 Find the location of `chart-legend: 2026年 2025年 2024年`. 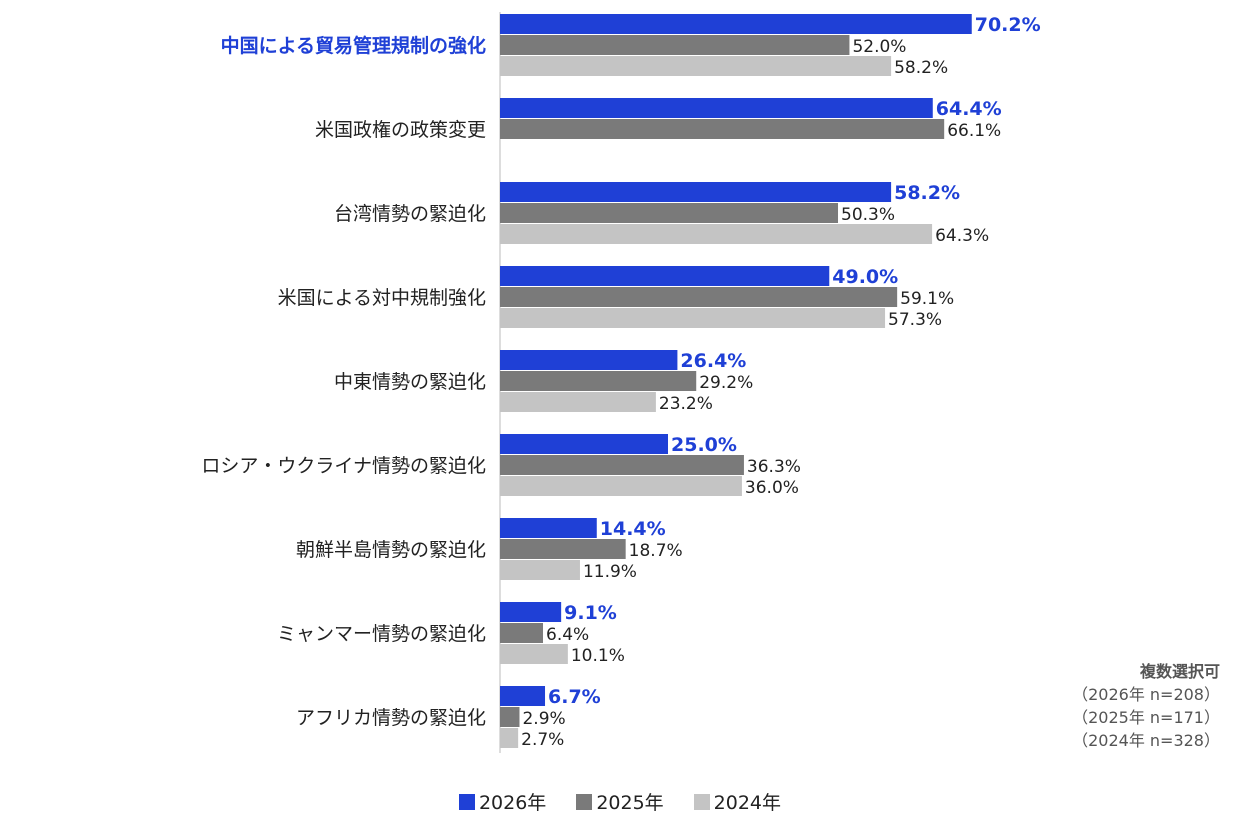

chart-legend: 2026年 2025年 2024年 is located at coordinates (620, 801).